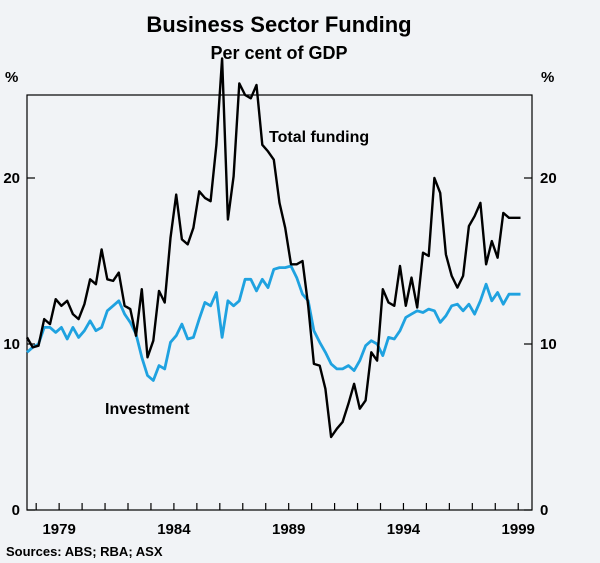 The height and width of the screenshot is (563, 600). I want to click on source-note: Sources: ABS; RBA; ASX, so click(84, 551).